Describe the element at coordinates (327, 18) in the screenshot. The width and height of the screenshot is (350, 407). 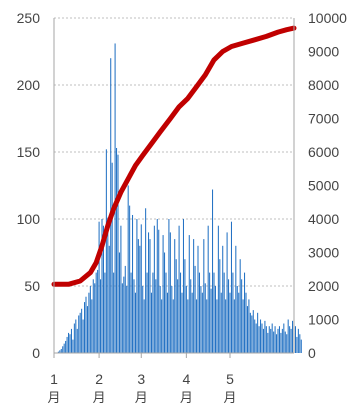
I see `y-right-tick-label: 10000` at that location.